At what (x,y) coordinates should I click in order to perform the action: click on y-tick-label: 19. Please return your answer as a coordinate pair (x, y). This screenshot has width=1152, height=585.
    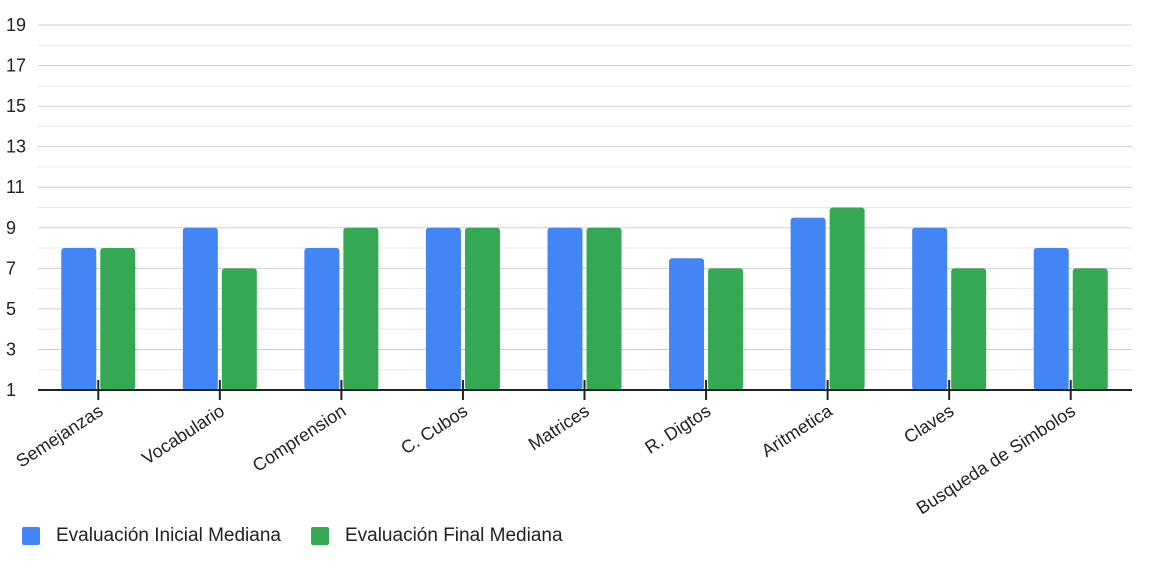
    Looking at the image, I should click on (16, 25).